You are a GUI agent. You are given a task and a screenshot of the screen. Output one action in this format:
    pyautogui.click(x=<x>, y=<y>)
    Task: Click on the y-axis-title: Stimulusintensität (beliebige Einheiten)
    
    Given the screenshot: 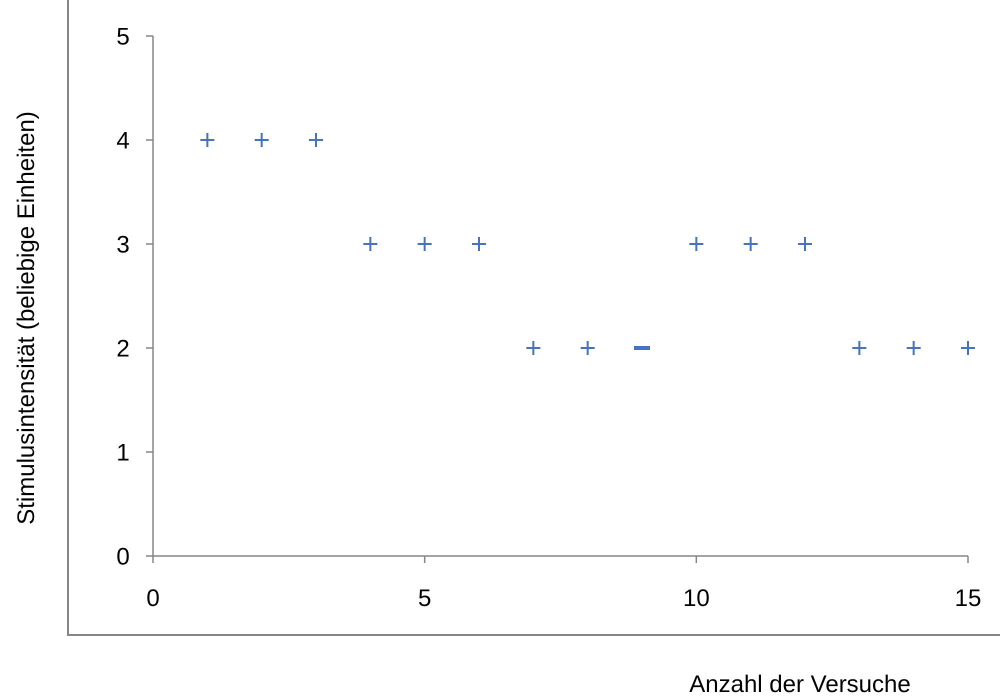 What is the action you would take?
    pyautogui.click(x=26, y=318)
    